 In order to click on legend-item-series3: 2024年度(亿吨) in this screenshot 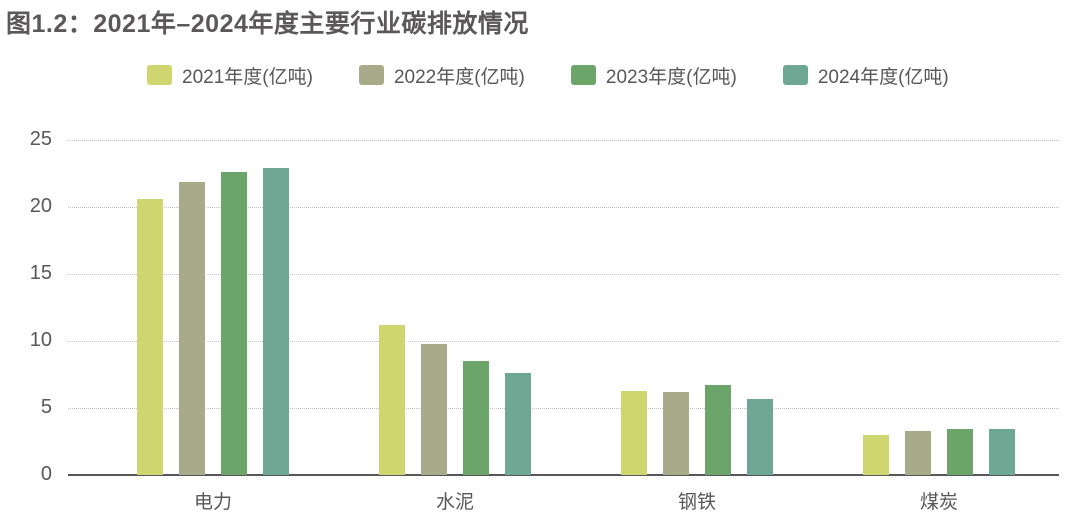, I will do `click(865, 75)`.